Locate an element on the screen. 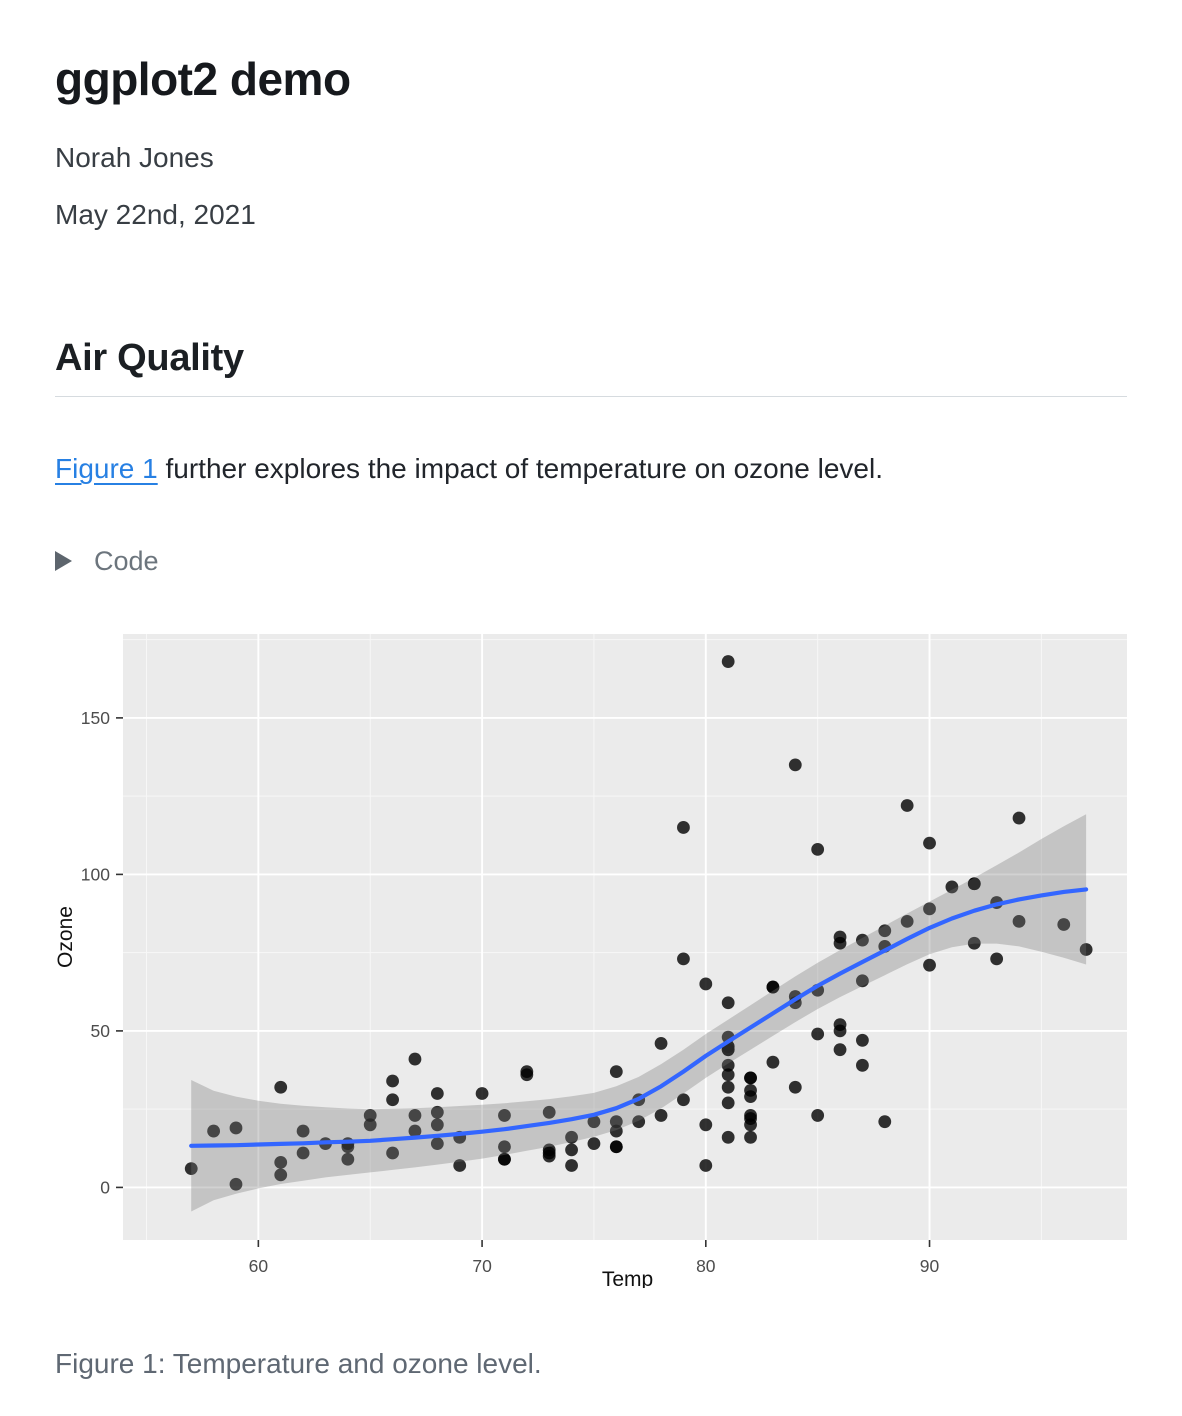  y-axis-title: Ozone is located at coordinates (66, 937).